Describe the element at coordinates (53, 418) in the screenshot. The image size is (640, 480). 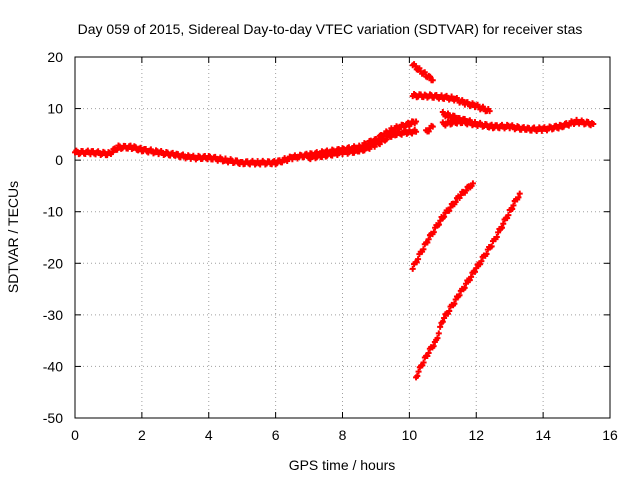
I see `y-tick-label: -50` at that location.